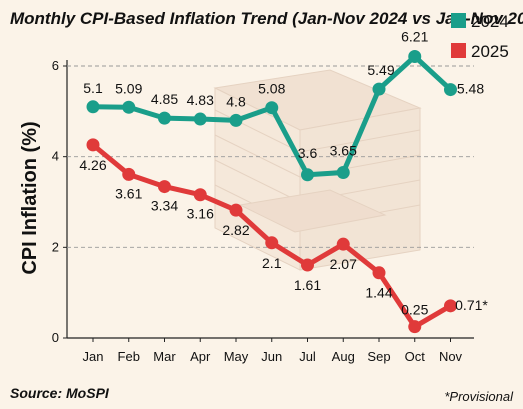 Image resolution: width=523 pixels, height=409 pixels. What do you see at coordinates (164, 206) in the screenshot?
I see `data-label-2025-mar: 3.34` at bounding box center [164, 206].